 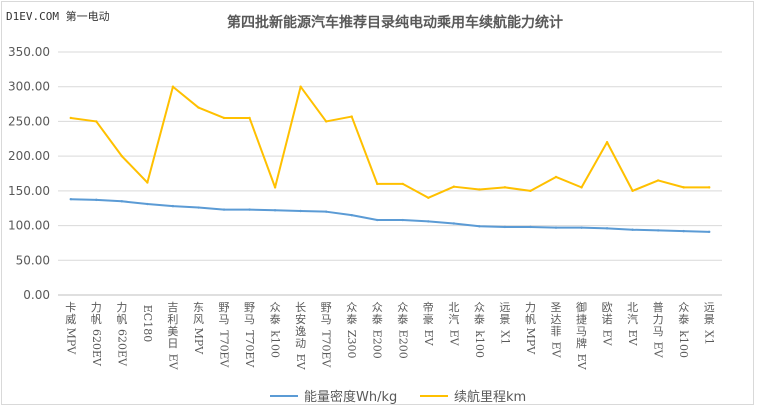 What do you see at coordinates (29, 87) in the screenshot?
I see `y-tick-label: 300.00` at bounding box center [29, 87].